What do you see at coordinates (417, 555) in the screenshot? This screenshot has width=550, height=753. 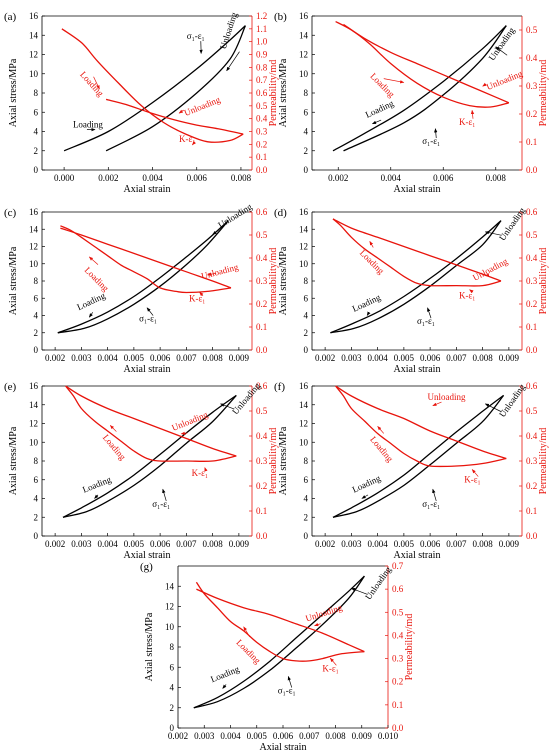 I see `x-axis-label: Axial strain` at bounding box center [417, 555].